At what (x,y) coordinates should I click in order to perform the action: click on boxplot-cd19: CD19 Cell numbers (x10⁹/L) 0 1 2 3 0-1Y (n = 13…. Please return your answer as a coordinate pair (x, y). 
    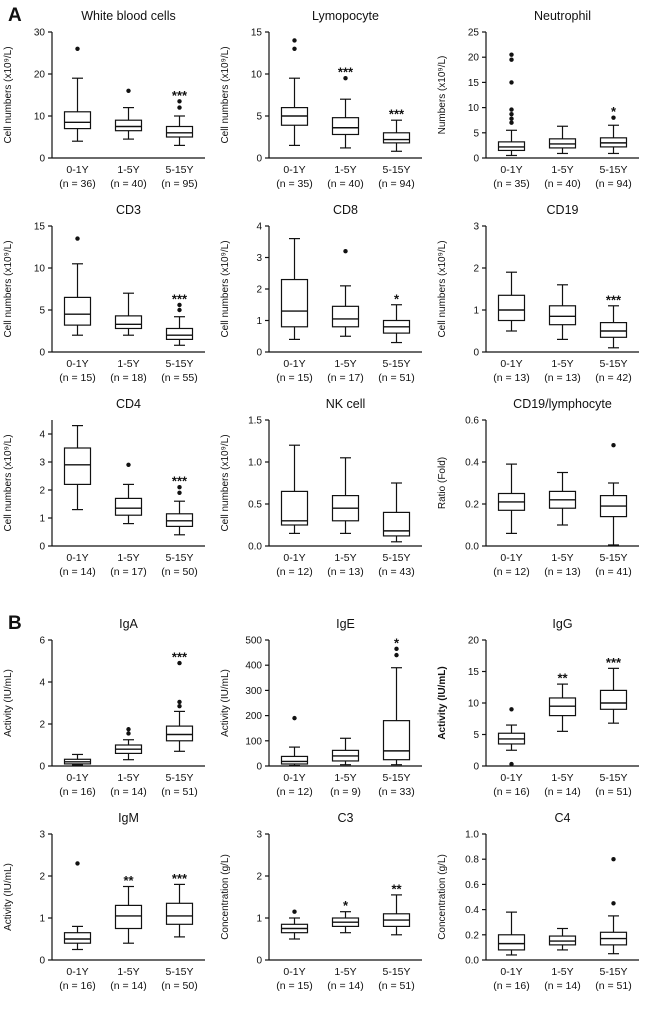
    Looking at the image, I should click on (538, 293).